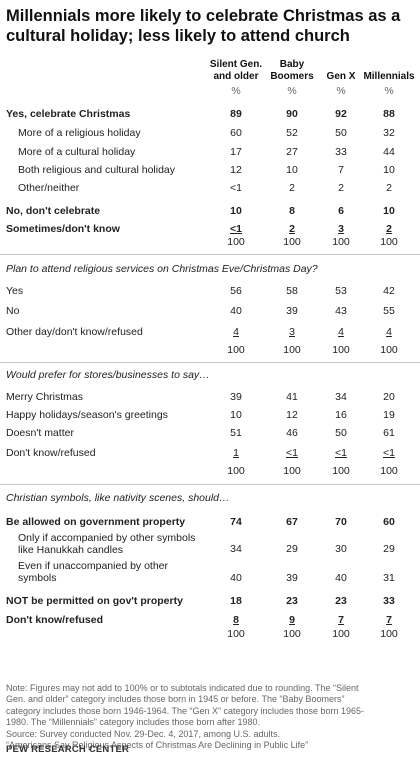 This screenshot has height=759, width=420. I want to click on table-cell: 9, so click(292, 620).